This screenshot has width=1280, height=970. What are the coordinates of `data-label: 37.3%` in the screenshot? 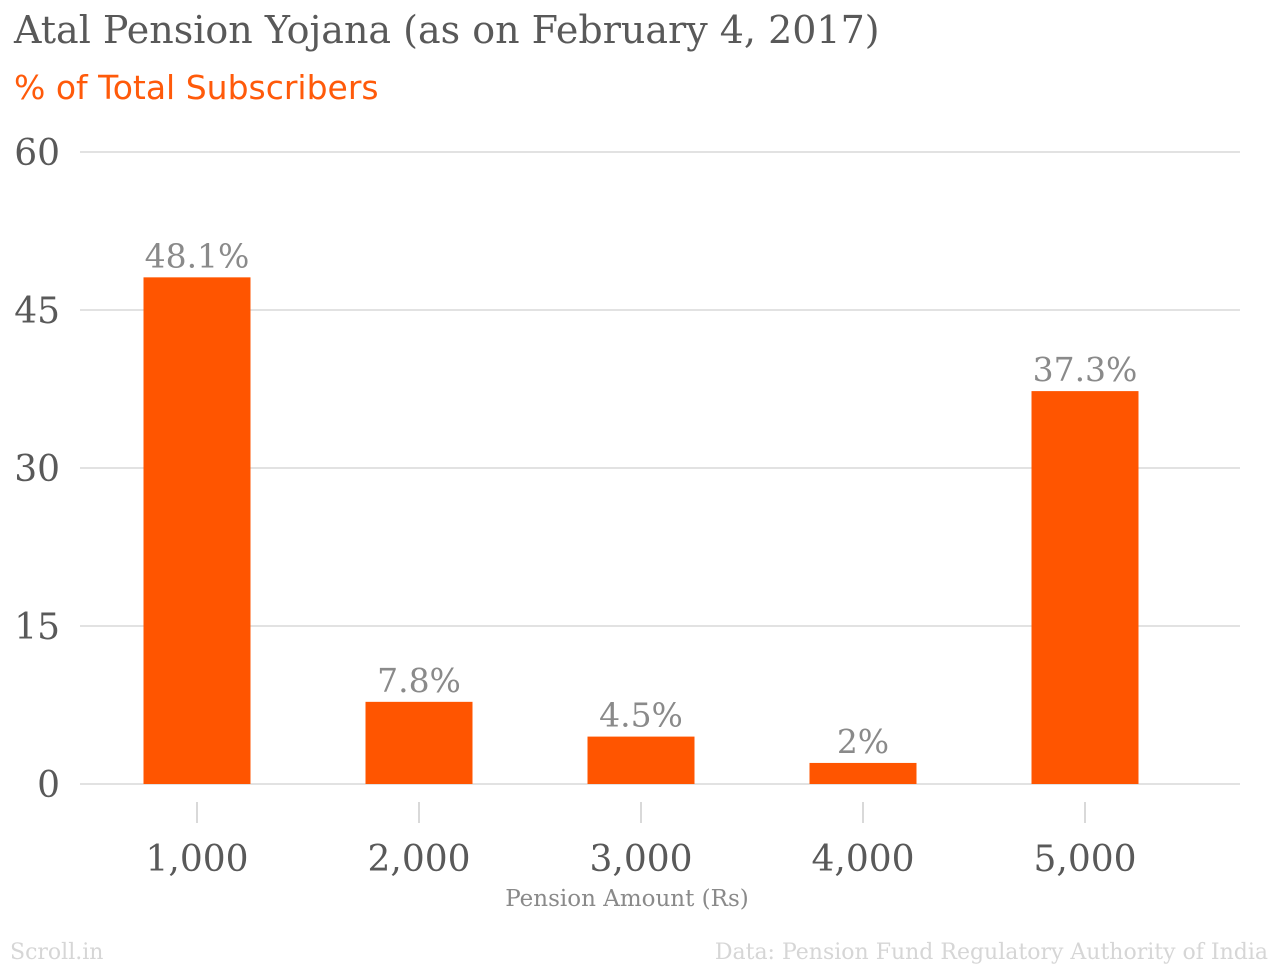 It's located at (1085, 369).